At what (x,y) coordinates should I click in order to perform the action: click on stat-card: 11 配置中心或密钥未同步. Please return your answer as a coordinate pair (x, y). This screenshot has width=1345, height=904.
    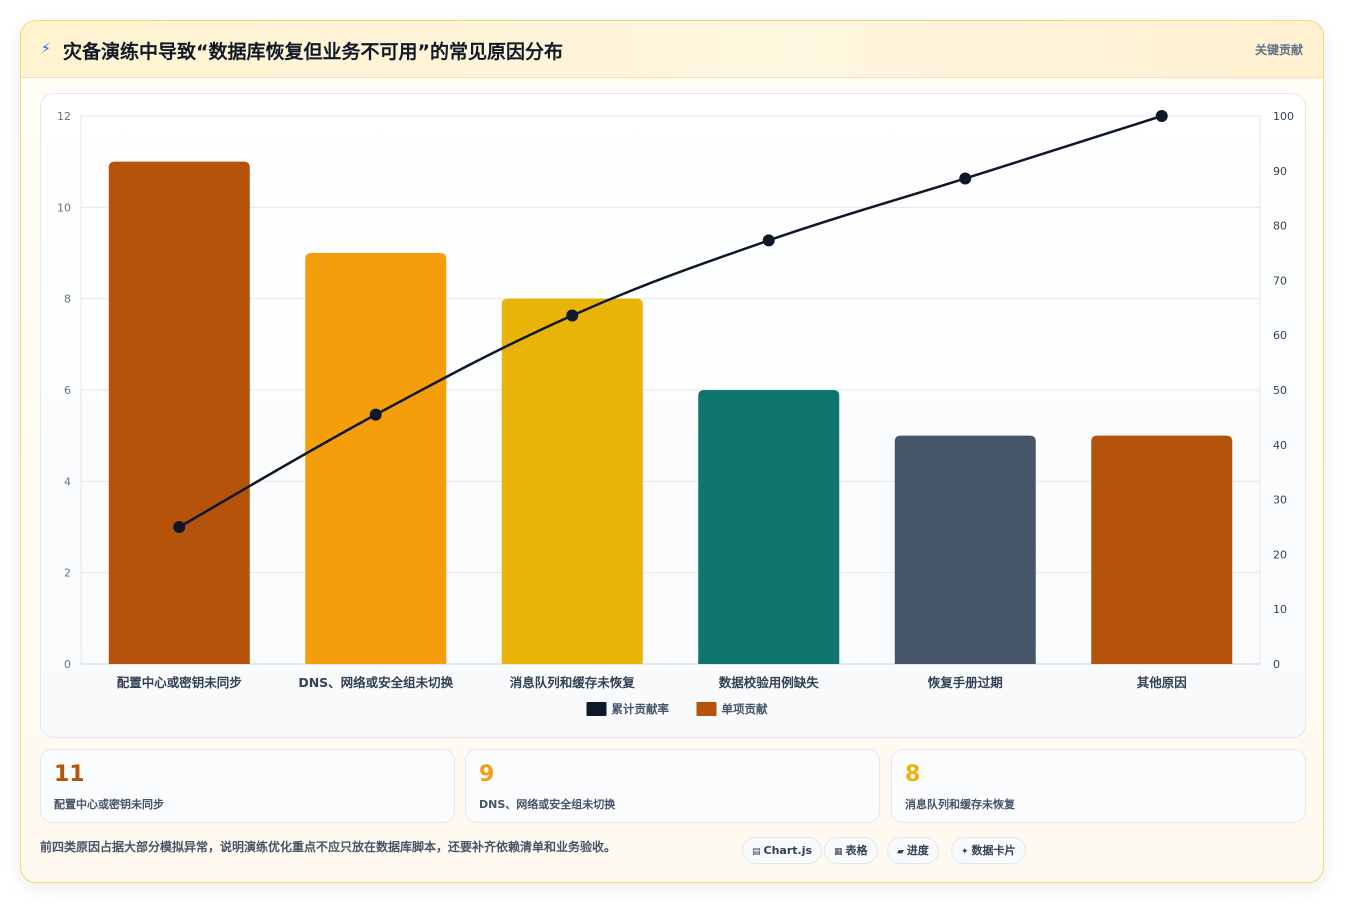
    Looking at the image, I should click on (247, 786).